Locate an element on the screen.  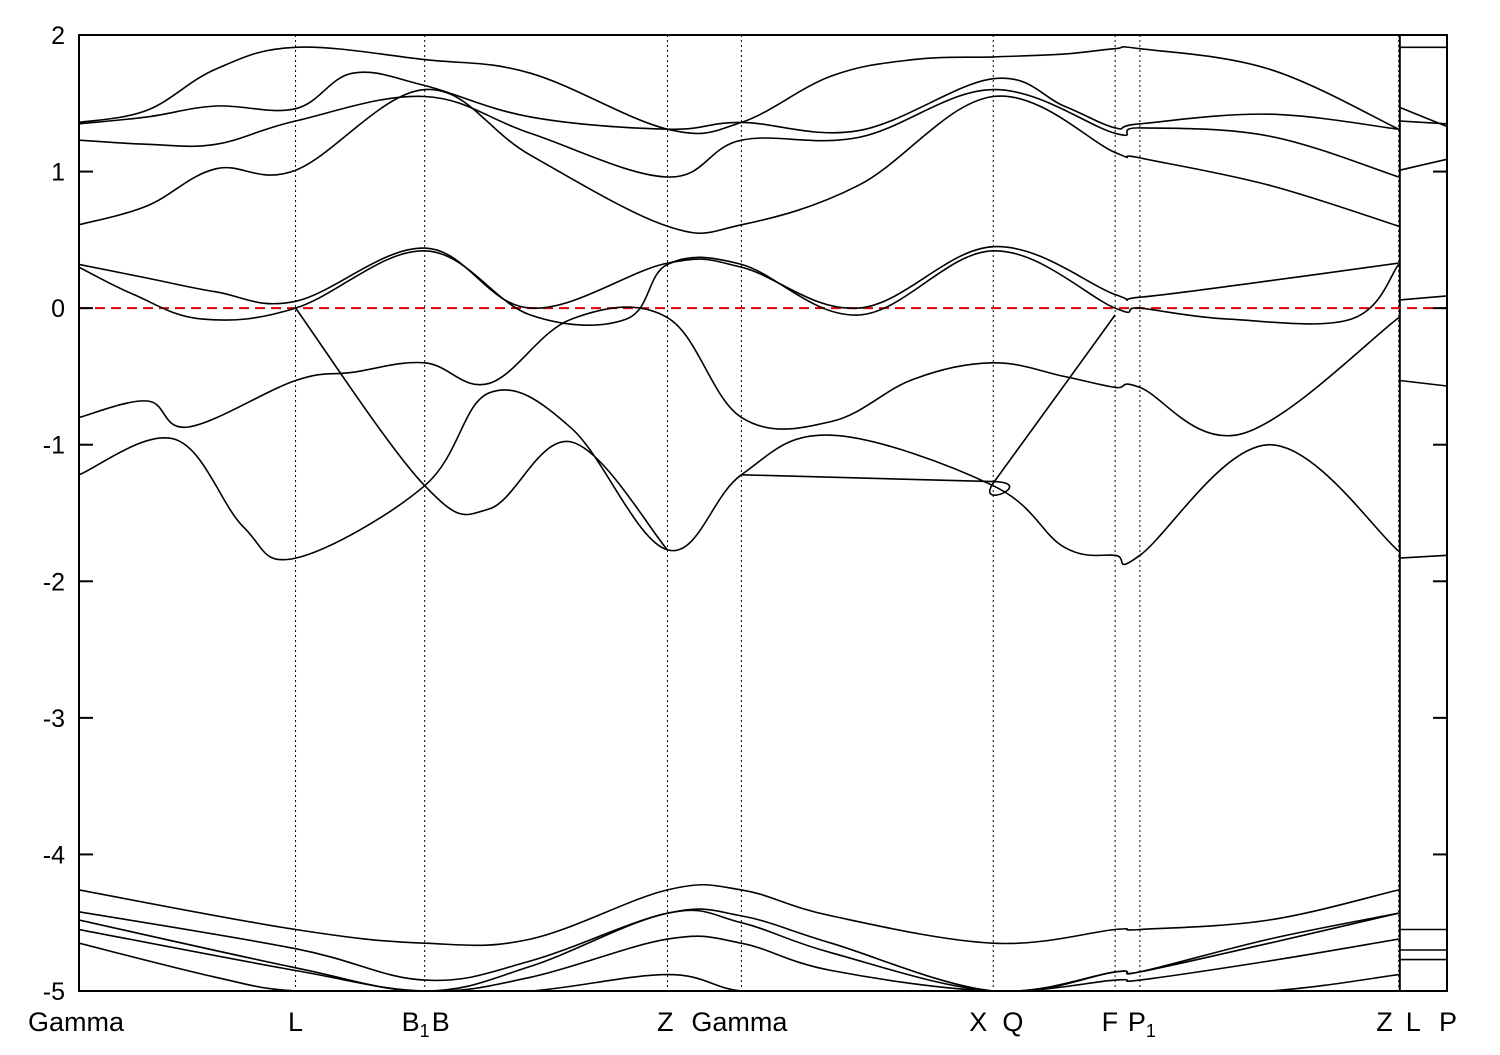
y-tick-label-3: -2 is located at coordinates (54, 582).